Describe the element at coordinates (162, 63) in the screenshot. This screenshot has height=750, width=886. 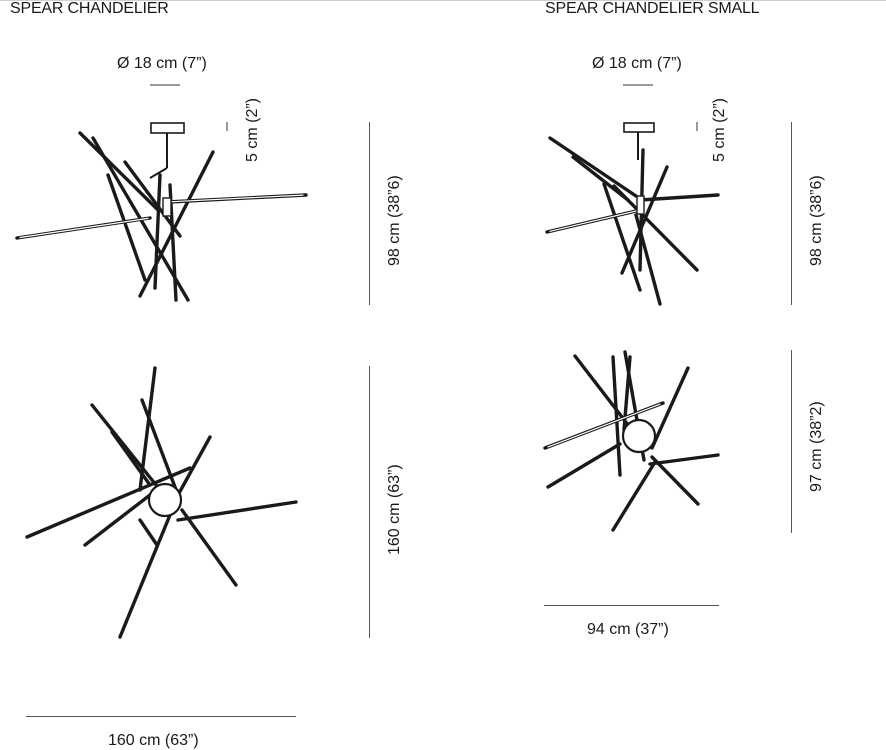
I see `left-canopy-diameter-label: Ø 18 cm (7”)` at that location.